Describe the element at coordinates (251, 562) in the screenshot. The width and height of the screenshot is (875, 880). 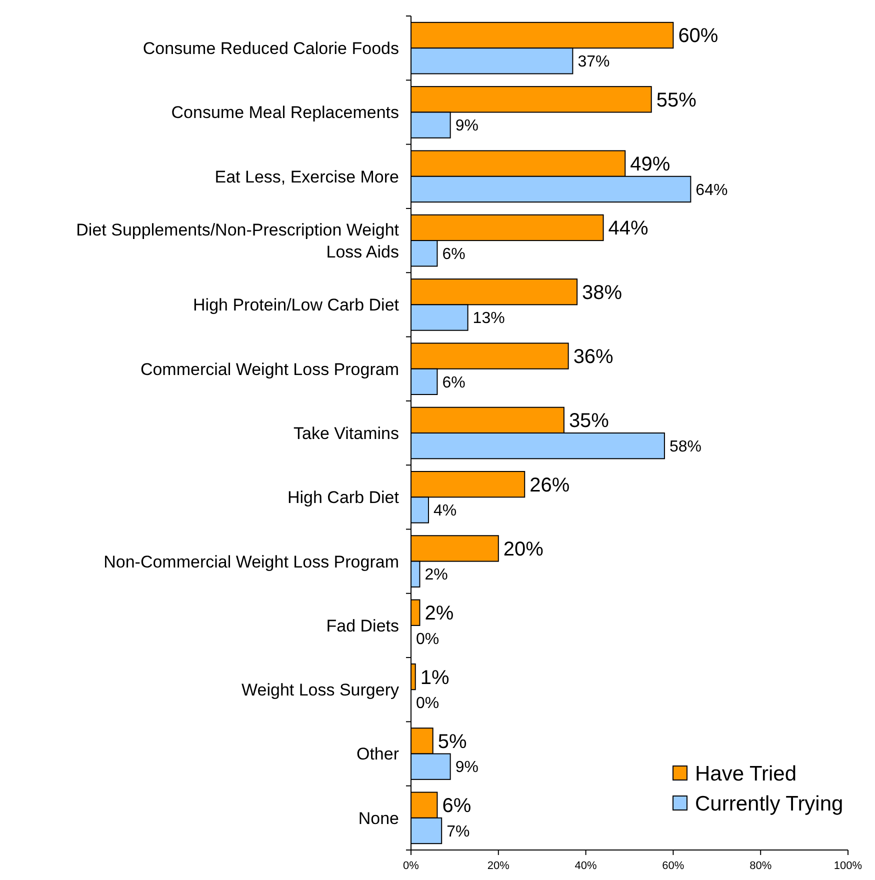
I see `y-tick-label: Non-Commercial Weight Loss Program` at that location.